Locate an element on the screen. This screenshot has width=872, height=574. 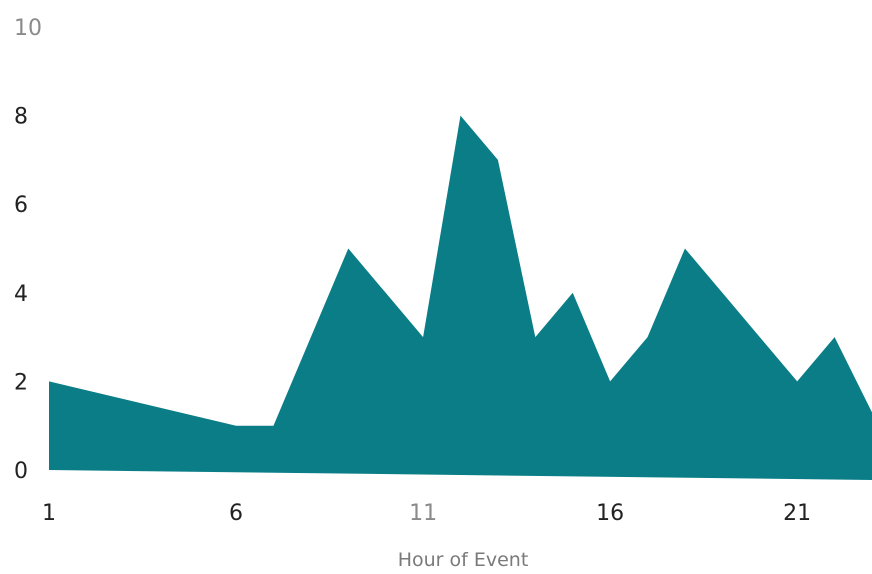
y-tick-label: 0 is located at coordinates (21, 471).